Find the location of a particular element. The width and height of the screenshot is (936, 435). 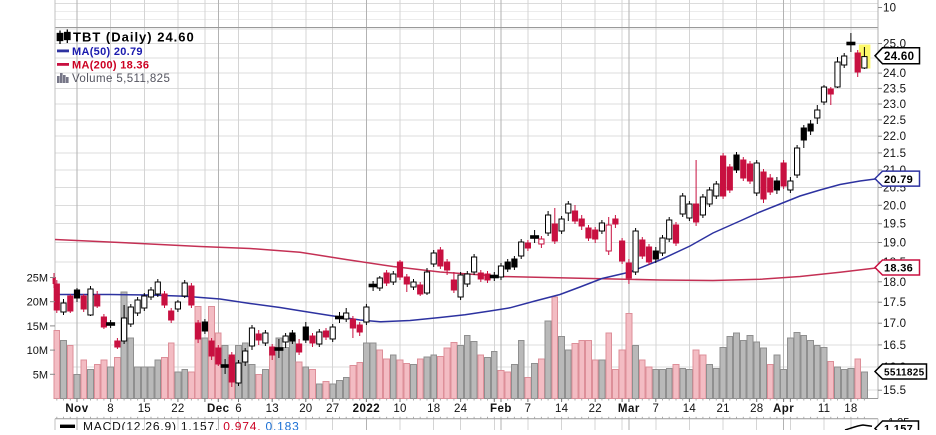

svg-text: 23.0 is located at coordinates (894, 105).